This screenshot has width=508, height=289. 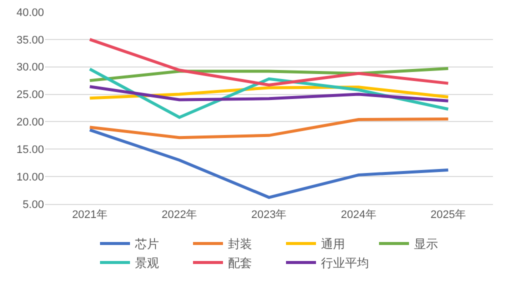 What do you see at coordinates (30, 95) in the screenshot?
I see `y-tick-label: 25.00` at bounding box center [30, 95].